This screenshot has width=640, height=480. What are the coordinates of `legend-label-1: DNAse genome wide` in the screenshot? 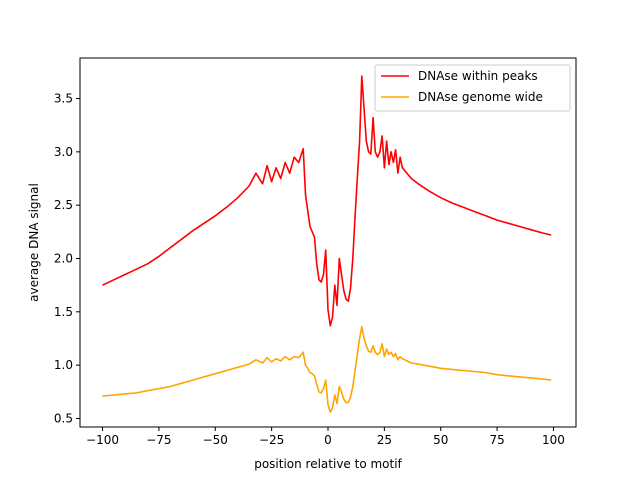 It's located at (480, 97).